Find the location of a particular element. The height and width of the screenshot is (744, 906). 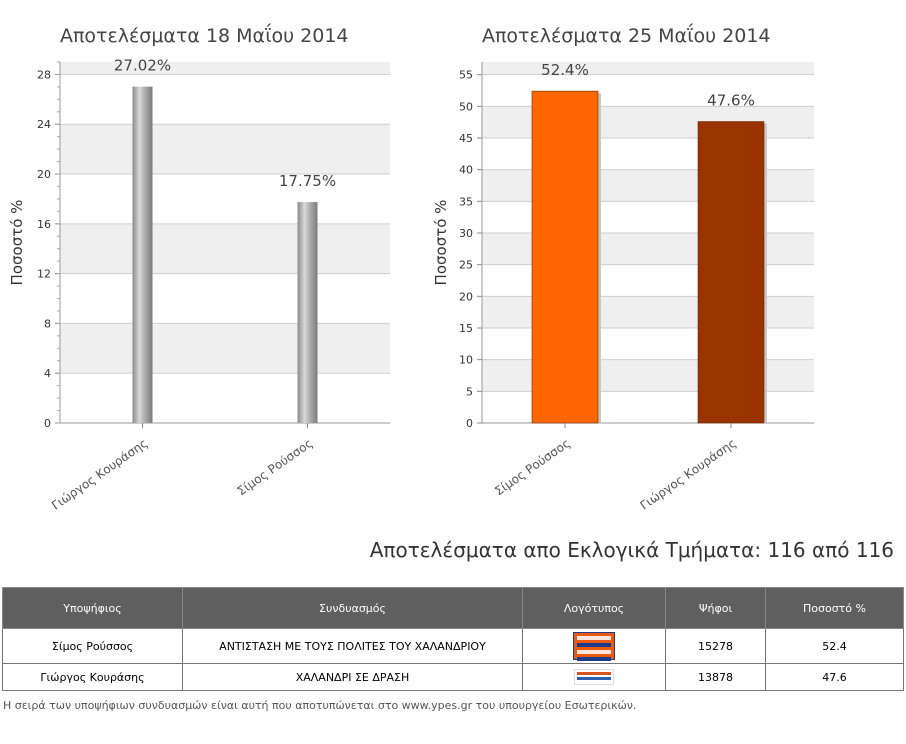

coalition-cell: ΑΝΤΙΣΤΑΣΗ ΜΕ ΤΟΥΣ ΠΟΛΙΤΕΣ ΤΟΥ ΧΑΛΑΝΔΡΙΟΥ is located at coordinates (352, 646).